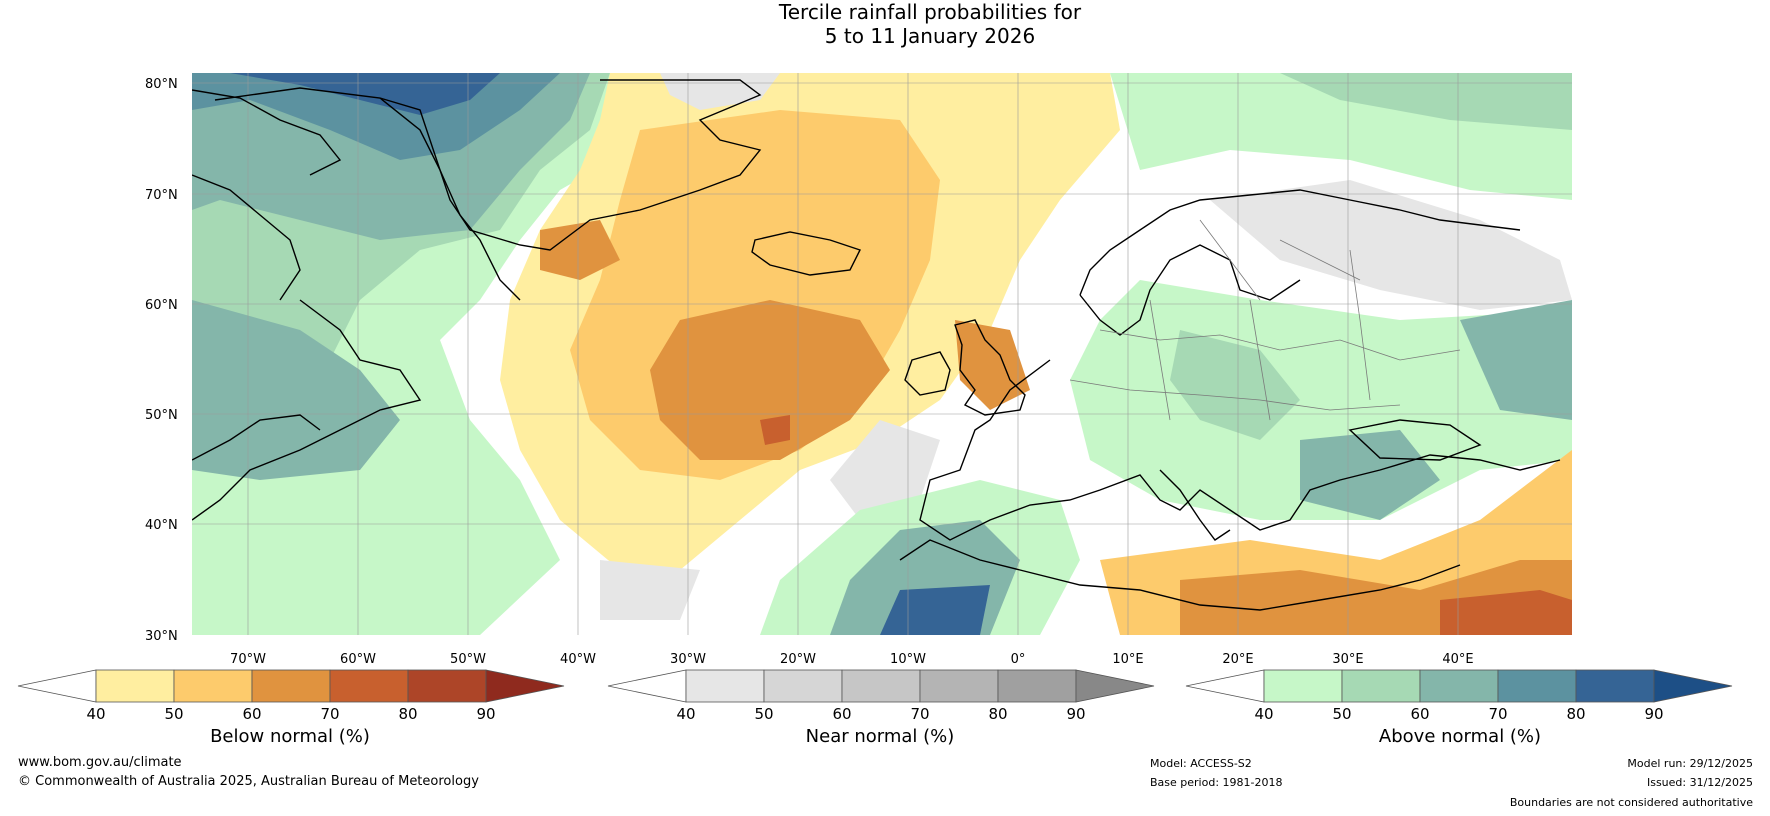  Describe the element at coordinates (525, 686) in the screenshot. I see `below-normal-legend-upper-extension` at that location.